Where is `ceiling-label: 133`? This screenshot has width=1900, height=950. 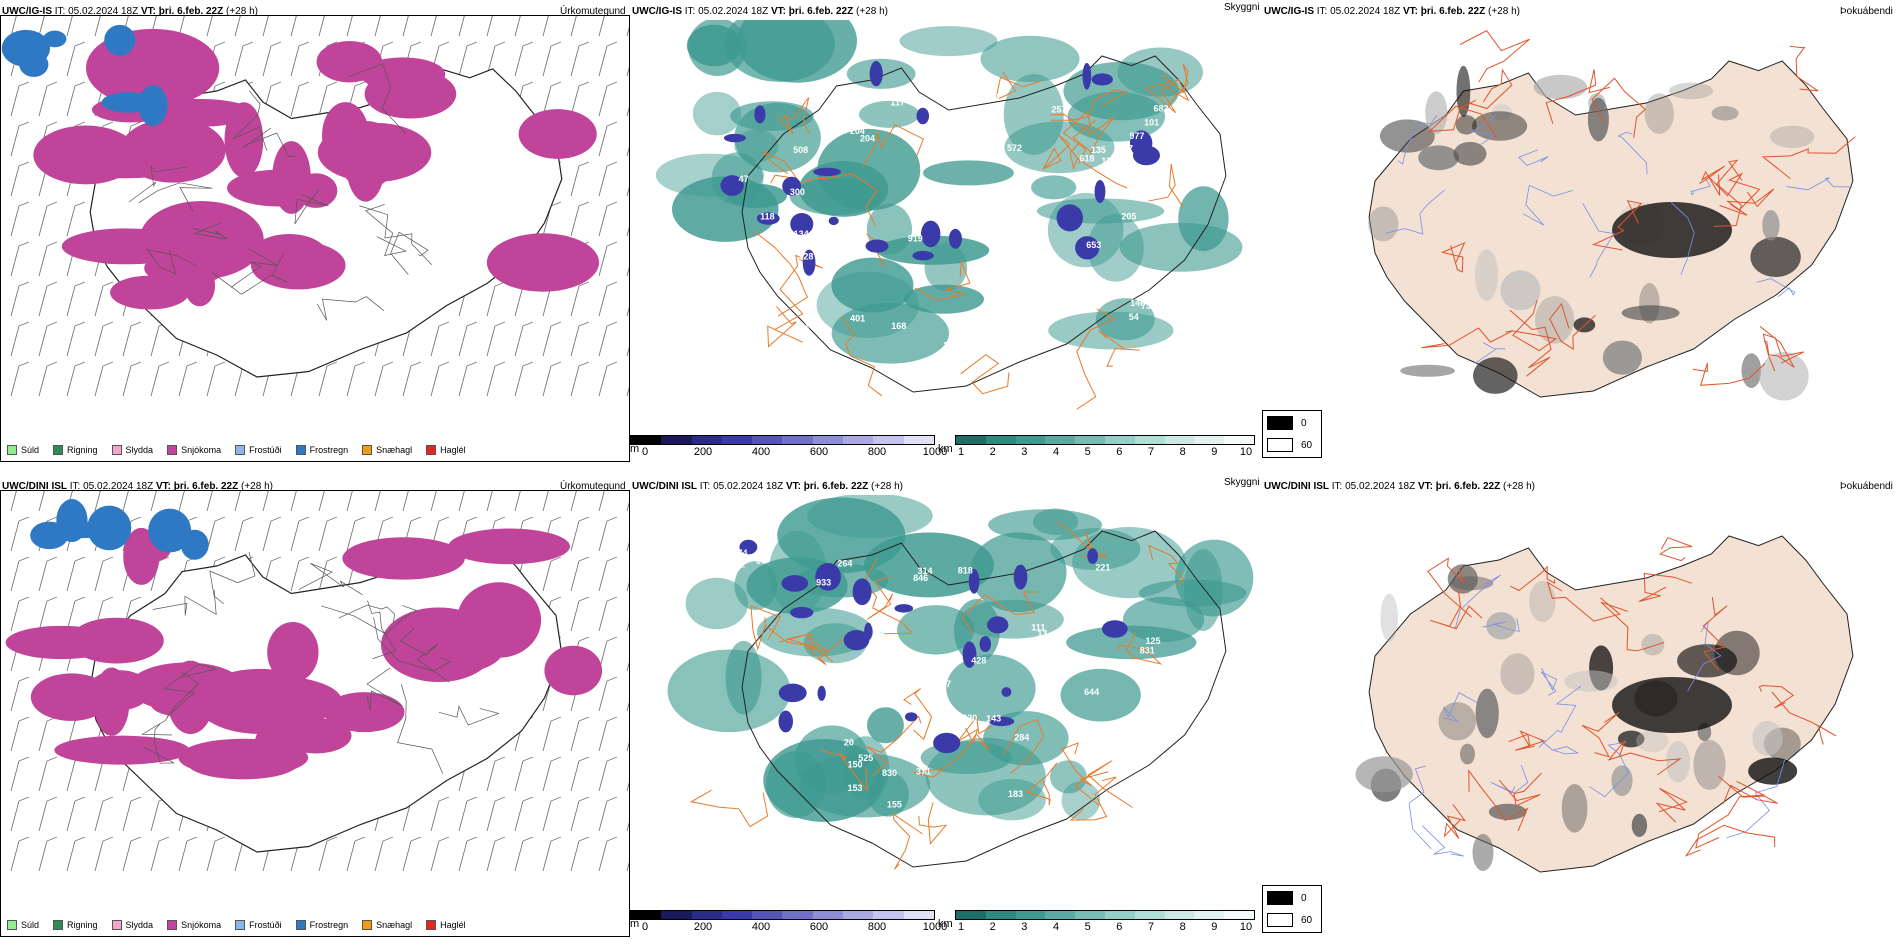
ceiling-label: 133 is located at coordinates (783, 96).